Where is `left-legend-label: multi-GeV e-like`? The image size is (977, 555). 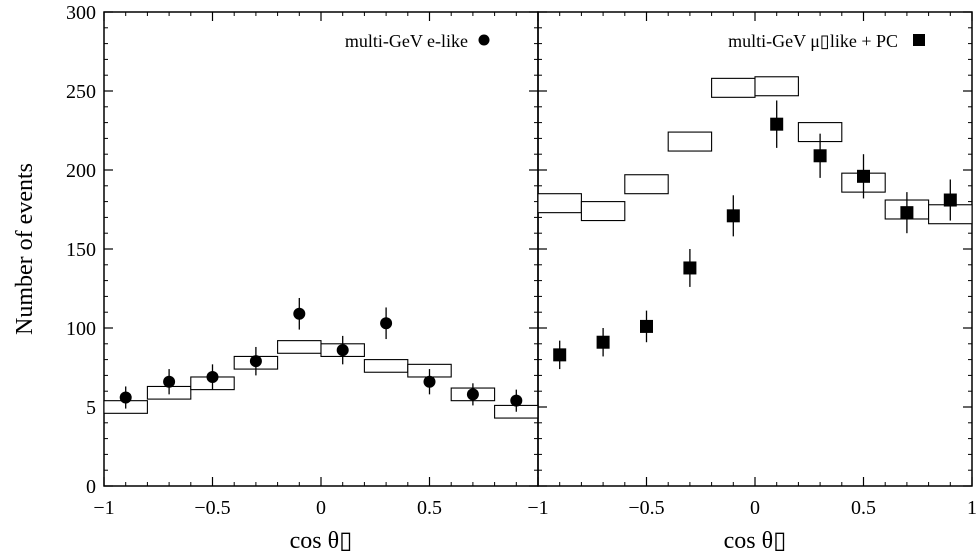 left-legend-label: multi-GeV e-like is located at coordinates (406, 41).